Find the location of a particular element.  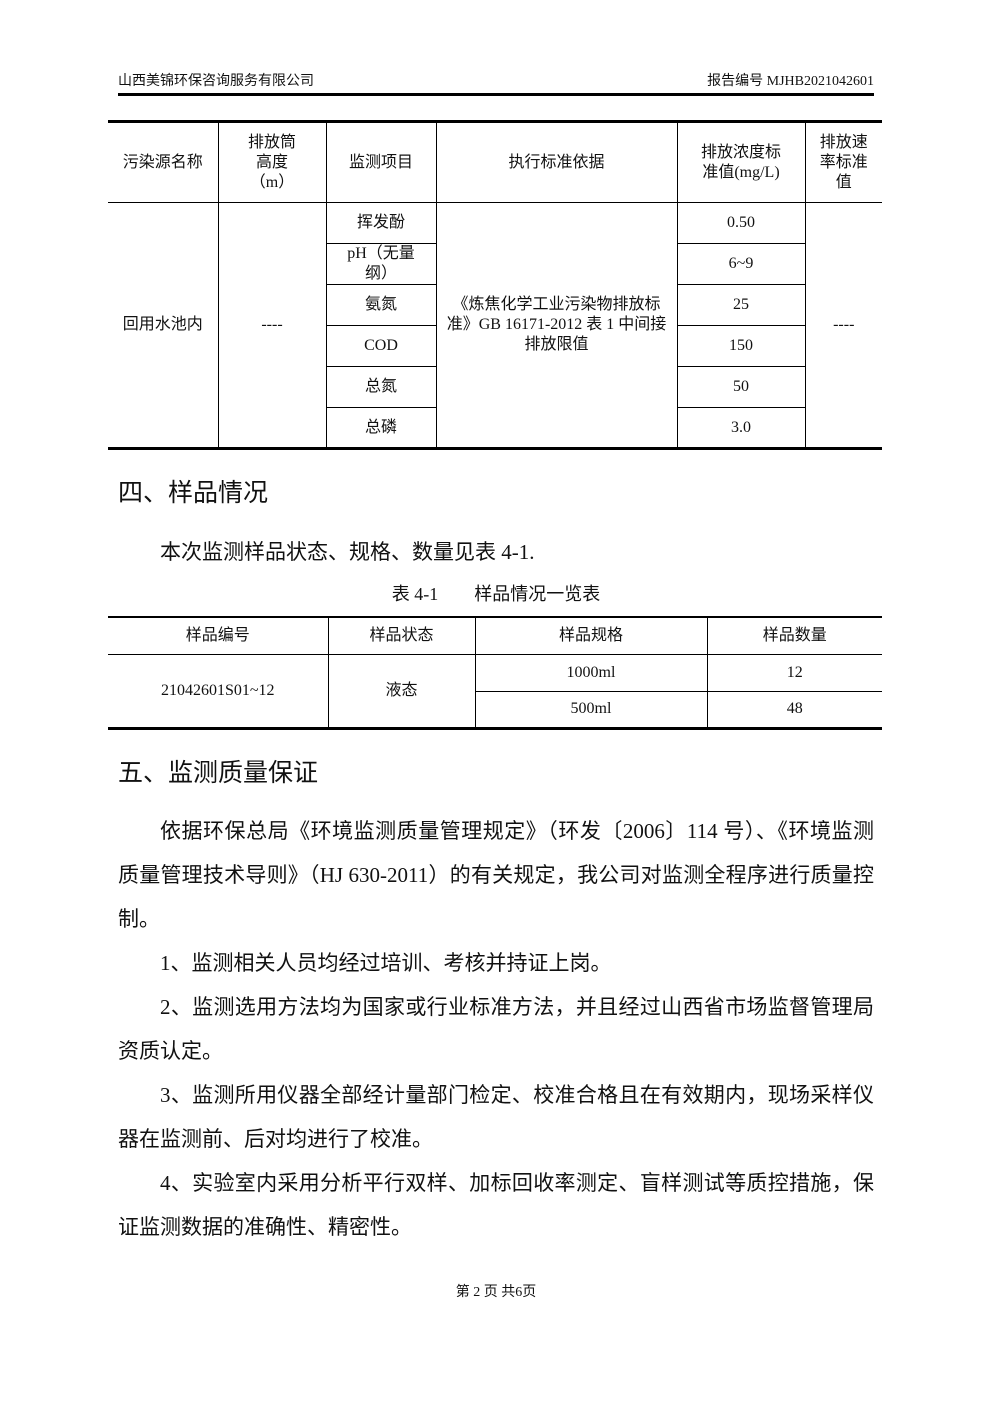

paragraph: 2、监测选用方法均为国家或行业标准方法，并且经过山西省市场监督管理局资质认定。 is located at coordinates (496, 1029).